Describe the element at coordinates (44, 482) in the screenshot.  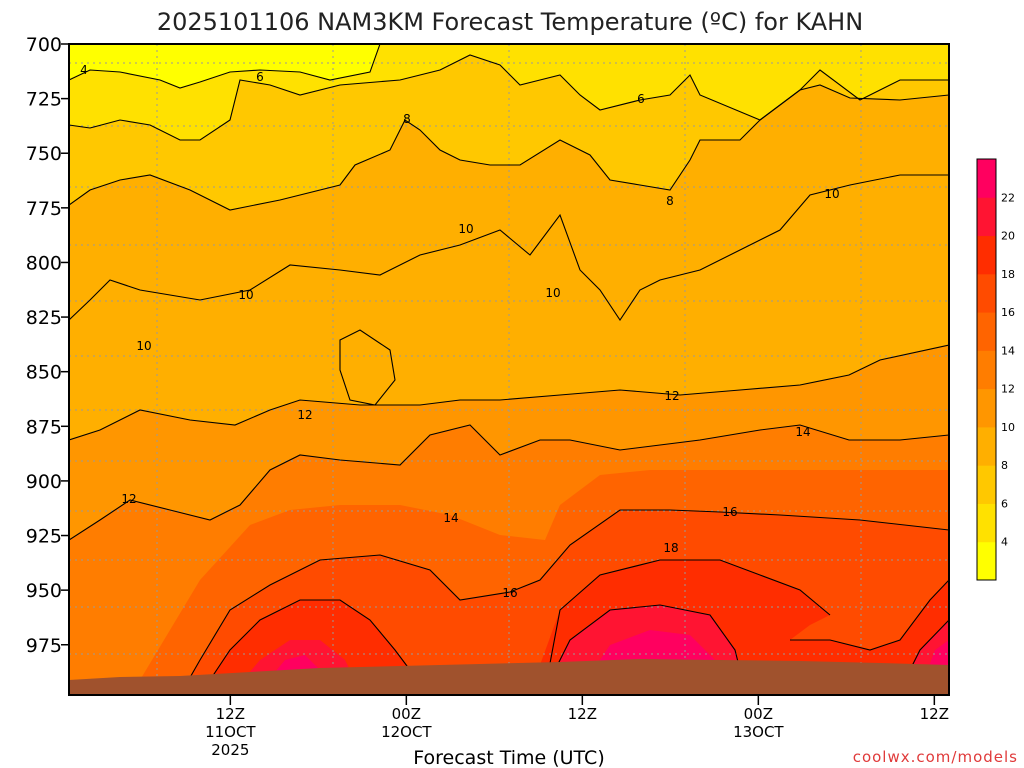
I see `y-tick-label: 900` at that location.